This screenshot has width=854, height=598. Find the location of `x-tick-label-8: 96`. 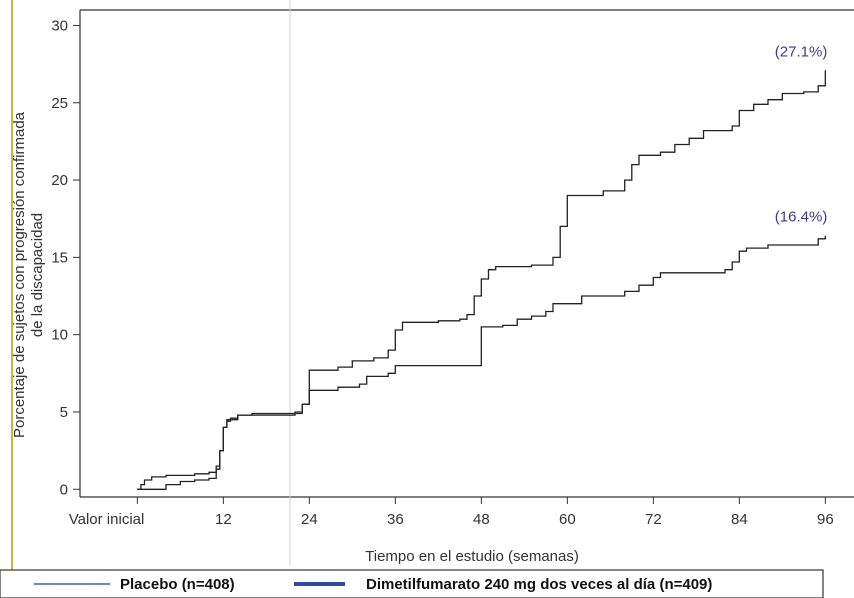

x-tick-label-8: 96 is located at coordinates (825, 519).